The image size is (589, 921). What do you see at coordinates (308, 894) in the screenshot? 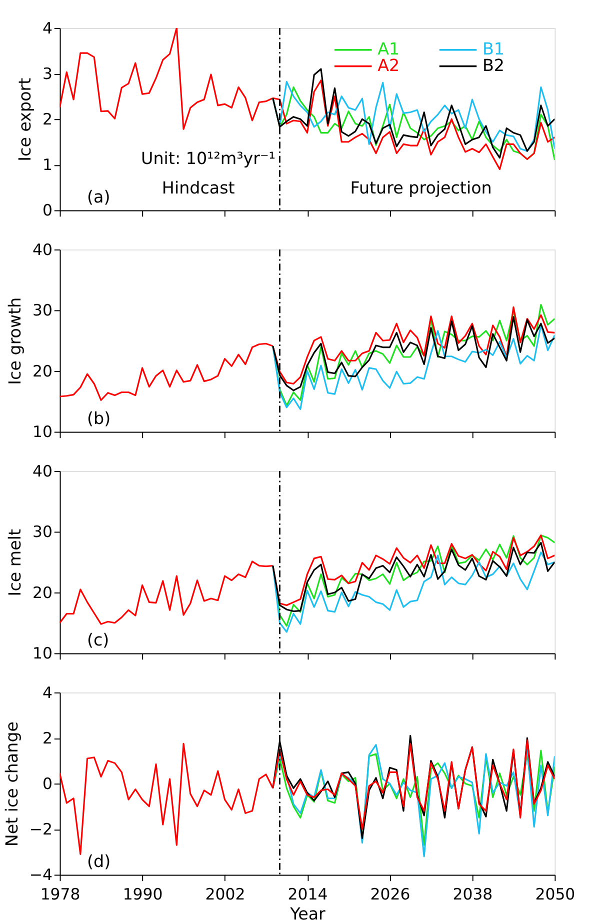
I see `x-tick-label: 2014` at bounding box center [308, 894].